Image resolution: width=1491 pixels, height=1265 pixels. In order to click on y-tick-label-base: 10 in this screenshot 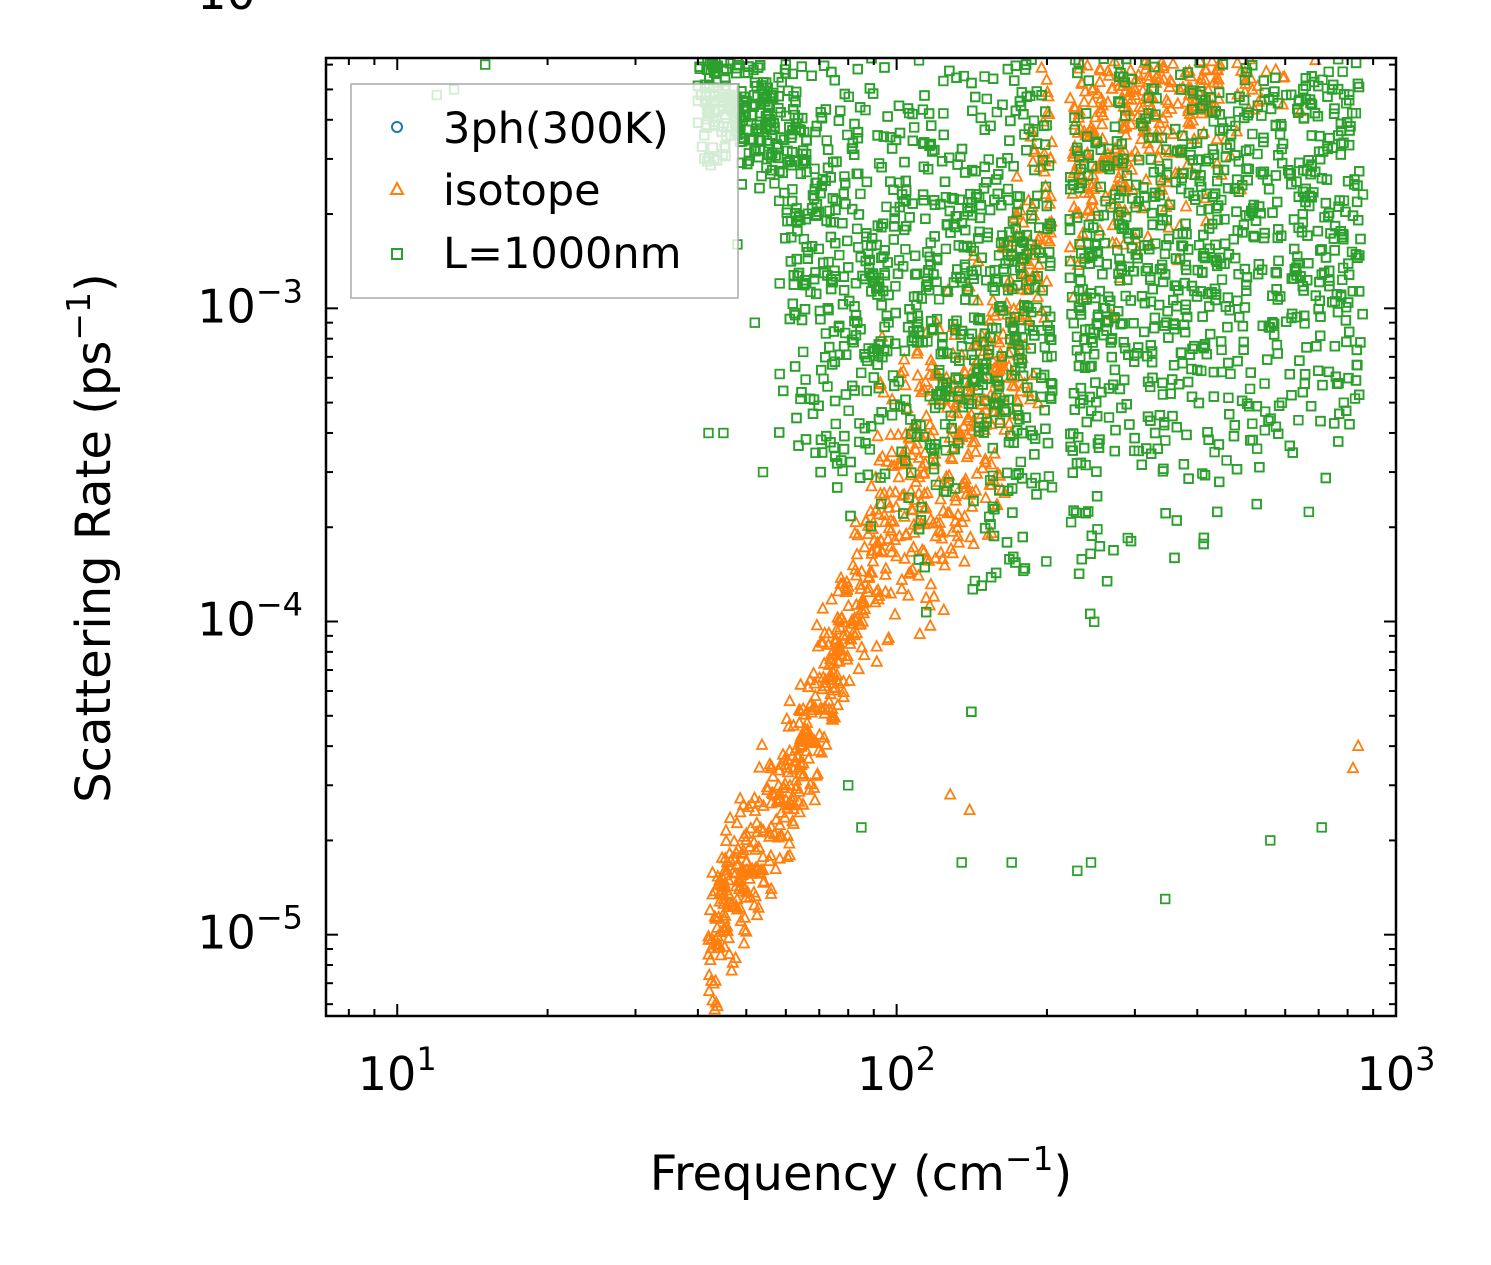, I will do `click(226, 620)`.